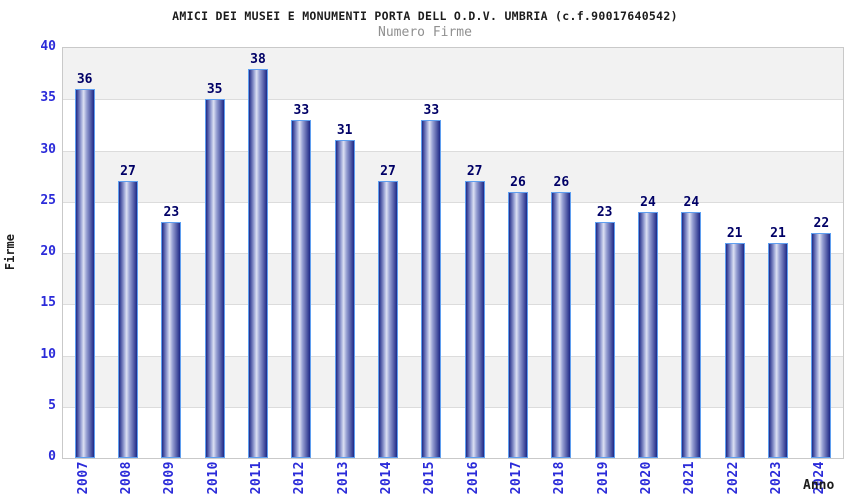 The image size is (850, 500). I want to click on bar-value-label: 35, so click(214, 90).